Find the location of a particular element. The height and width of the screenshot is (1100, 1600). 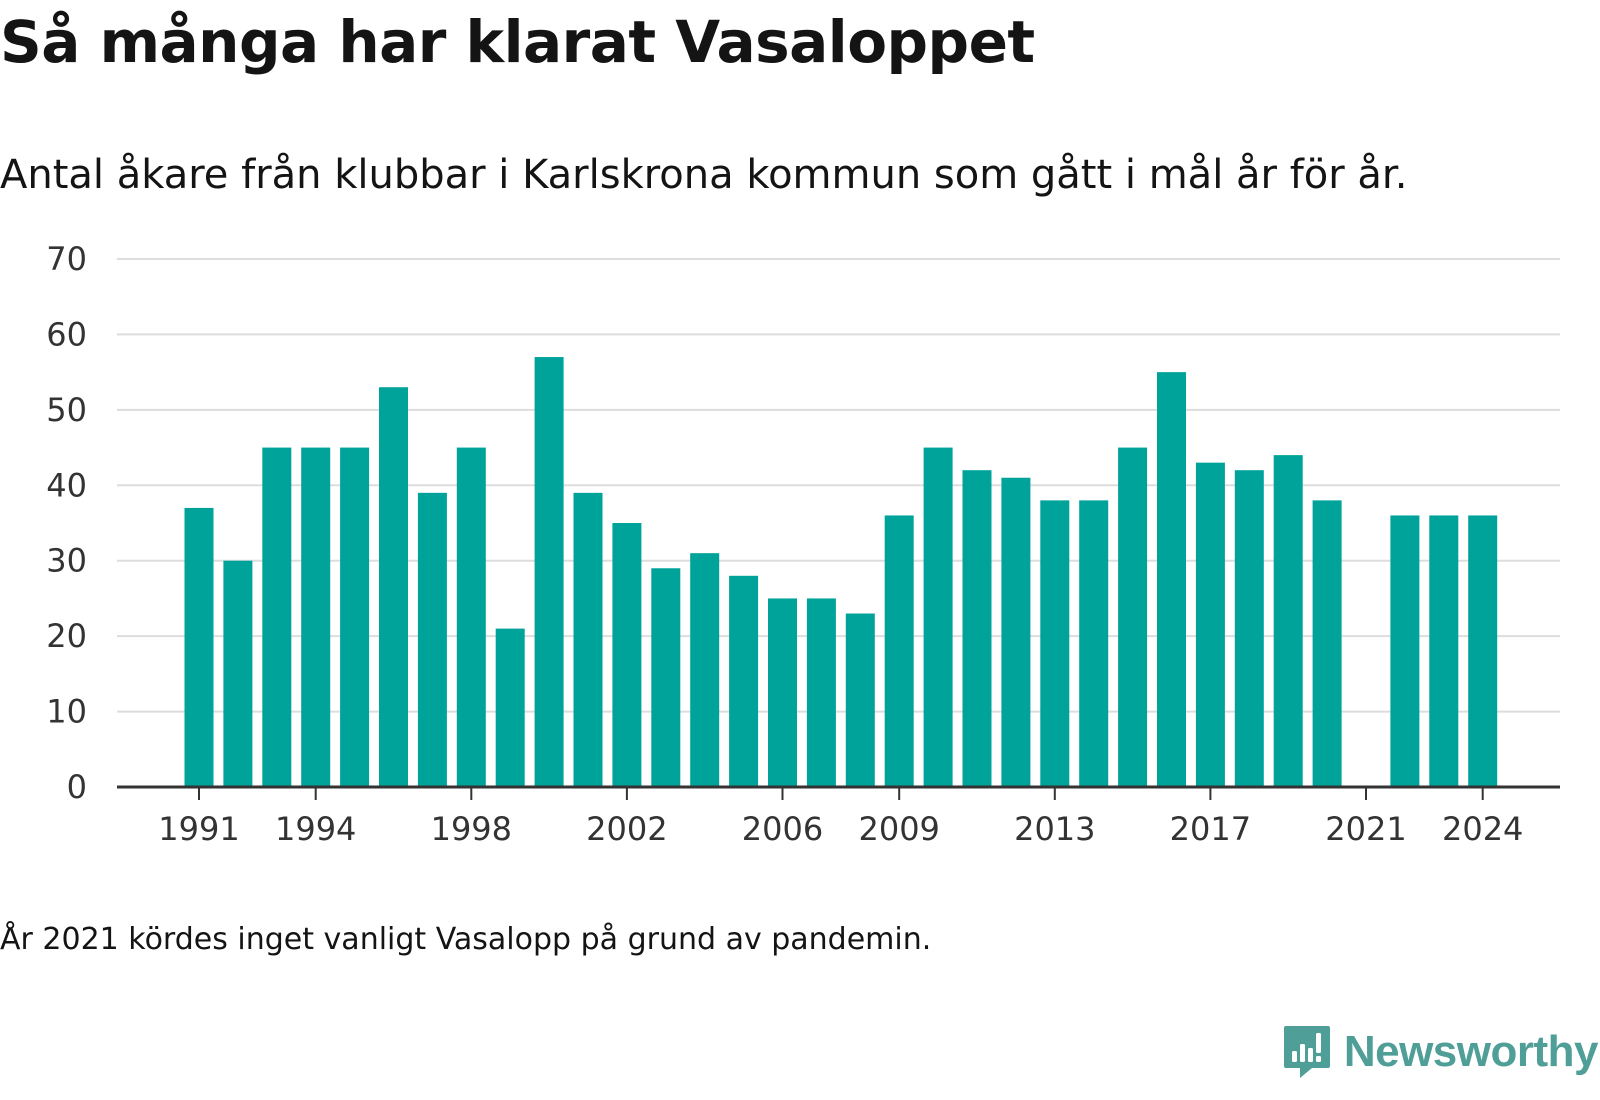

bar-2014 is located at coordinates (1094, 643).